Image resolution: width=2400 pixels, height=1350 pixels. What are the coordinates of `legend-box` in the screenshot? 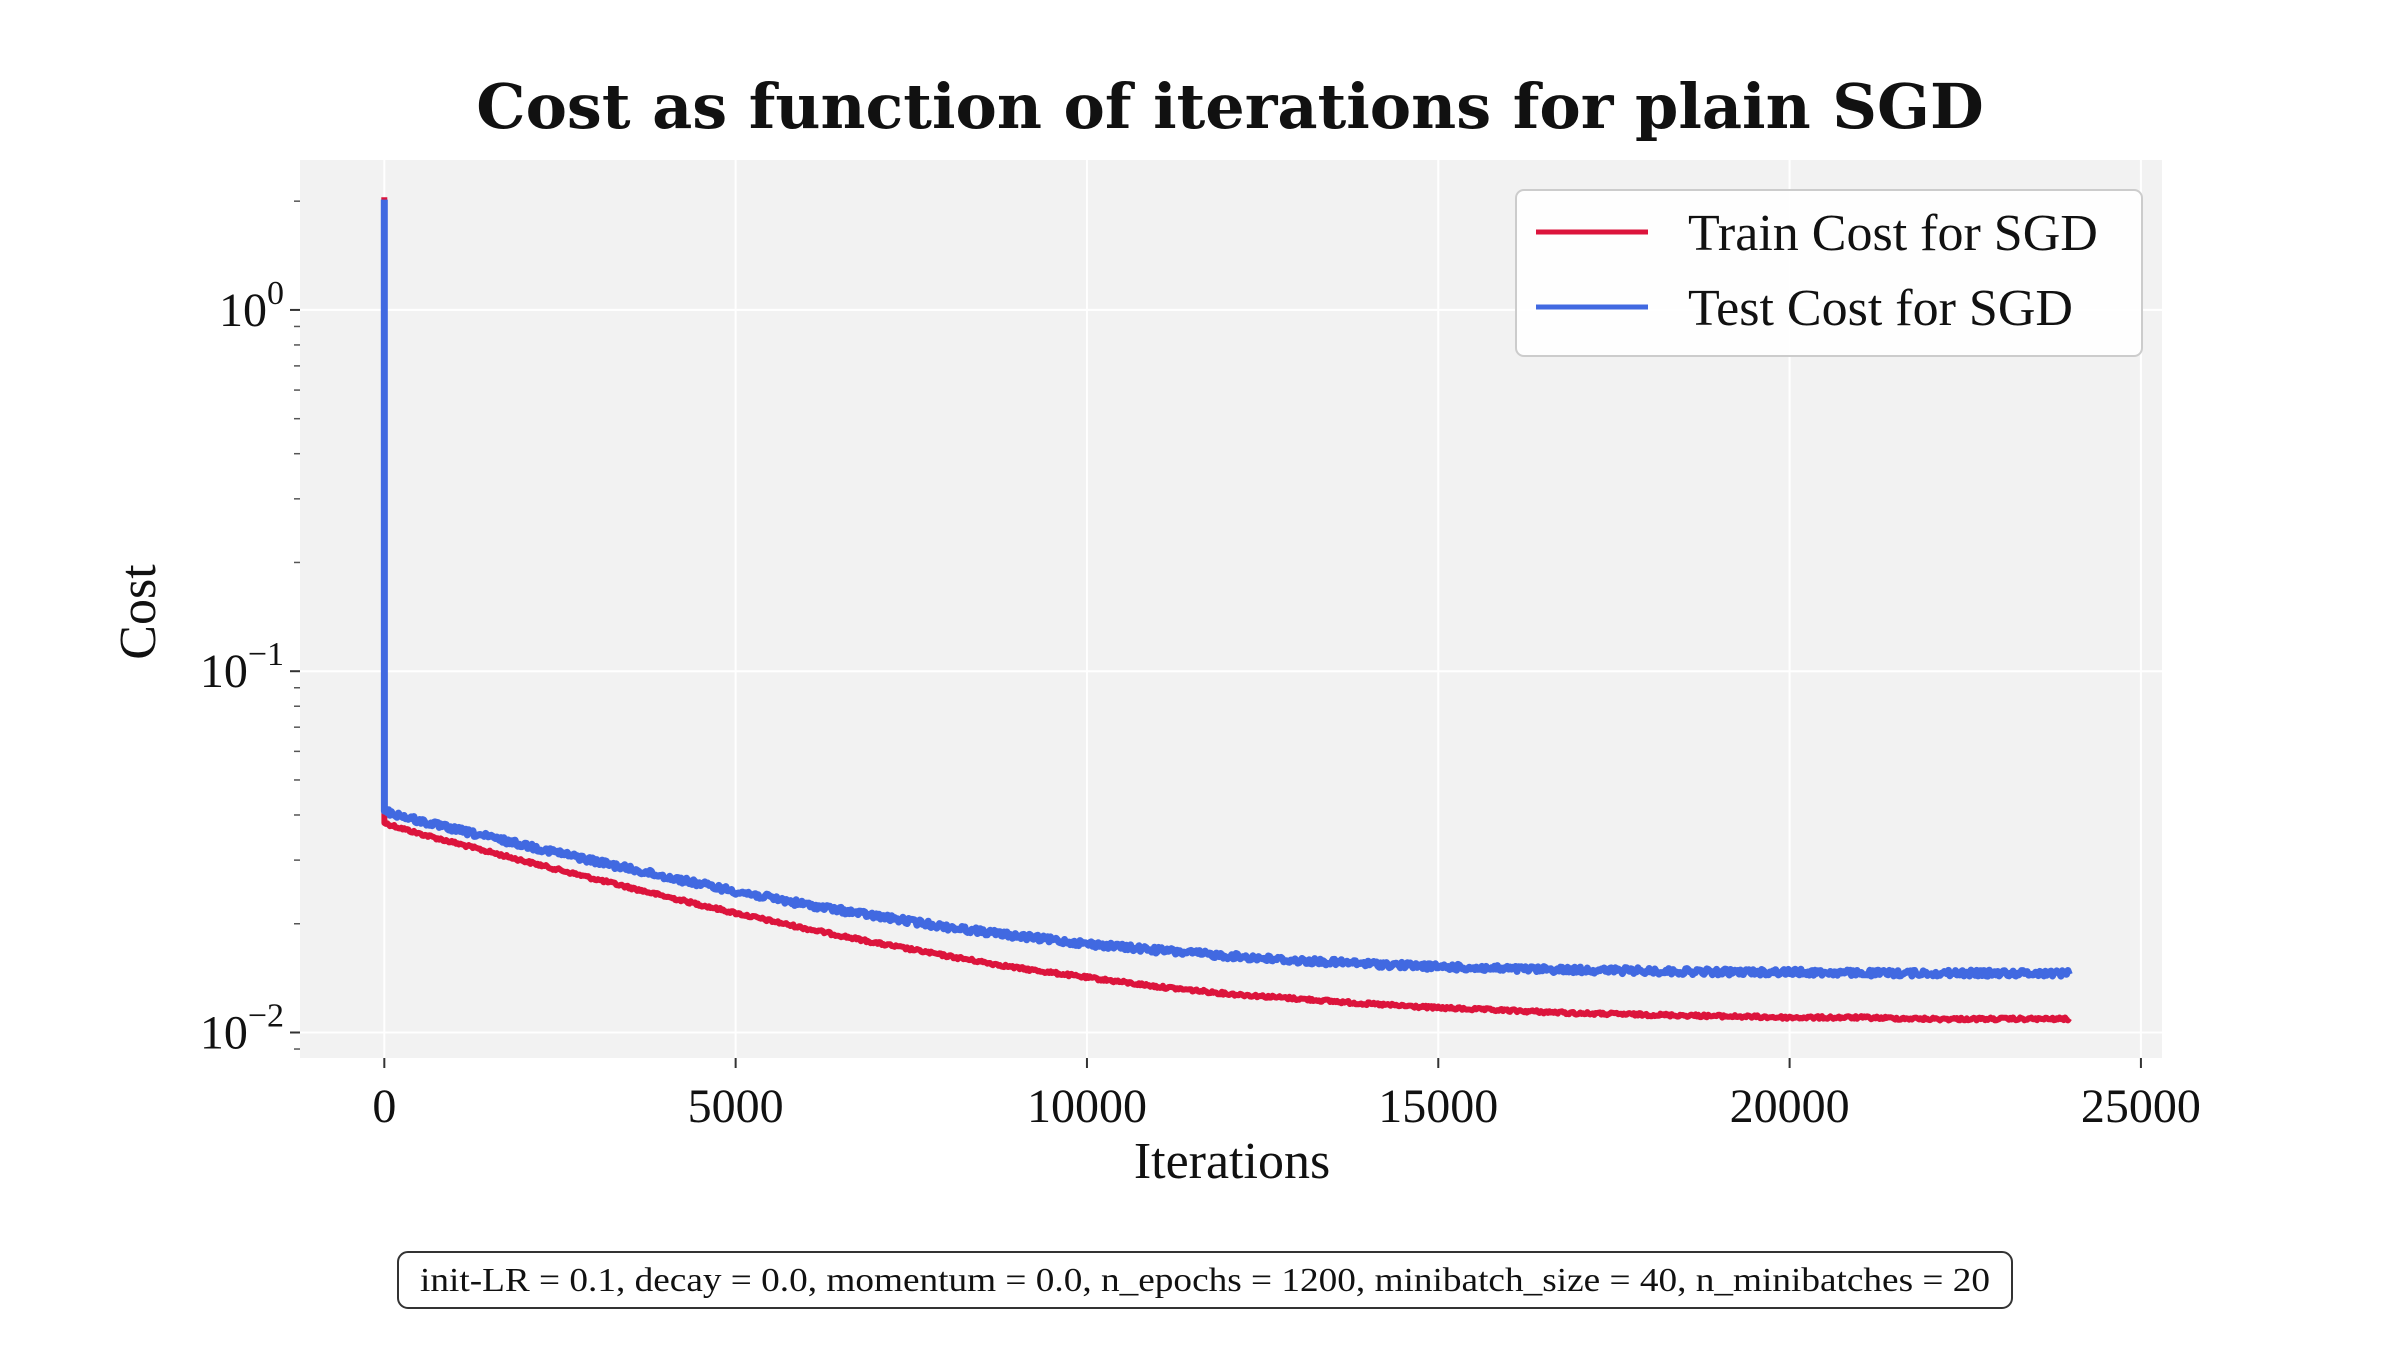 It's located at (1829, 273).